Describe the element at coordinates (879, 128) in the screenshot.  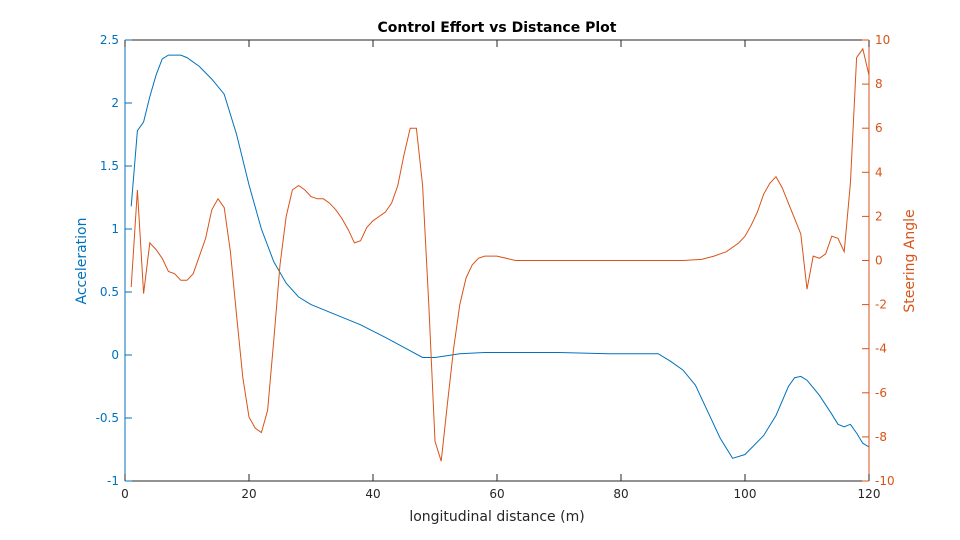
I see `right-tick-label: 6` at that location.